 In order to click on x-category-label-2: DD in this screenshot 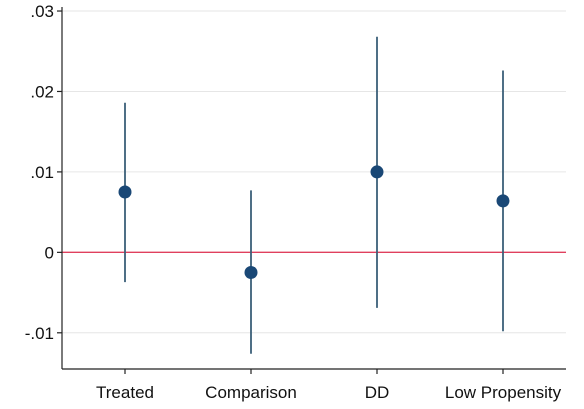, I will do `click(377, 392)`.